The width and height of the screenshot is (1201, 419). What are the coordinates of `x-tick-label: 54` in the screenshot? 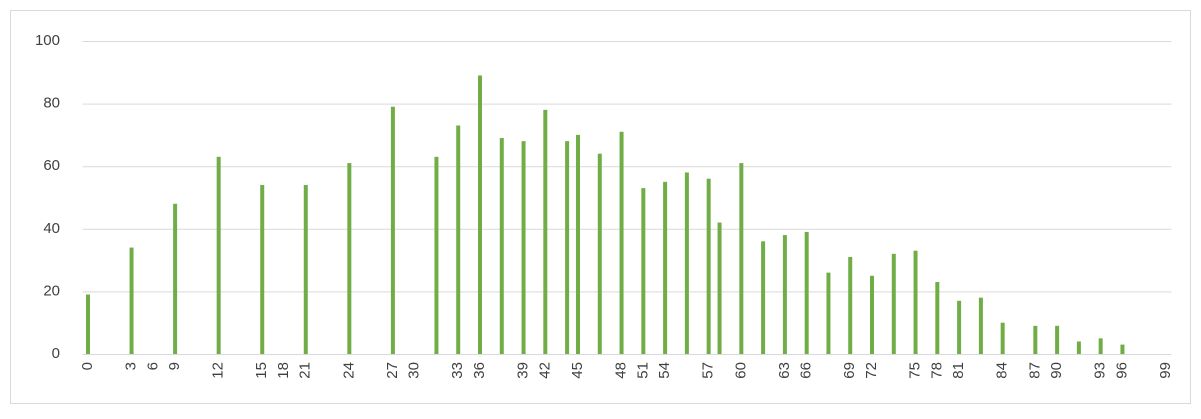 It's located at (664, 370).